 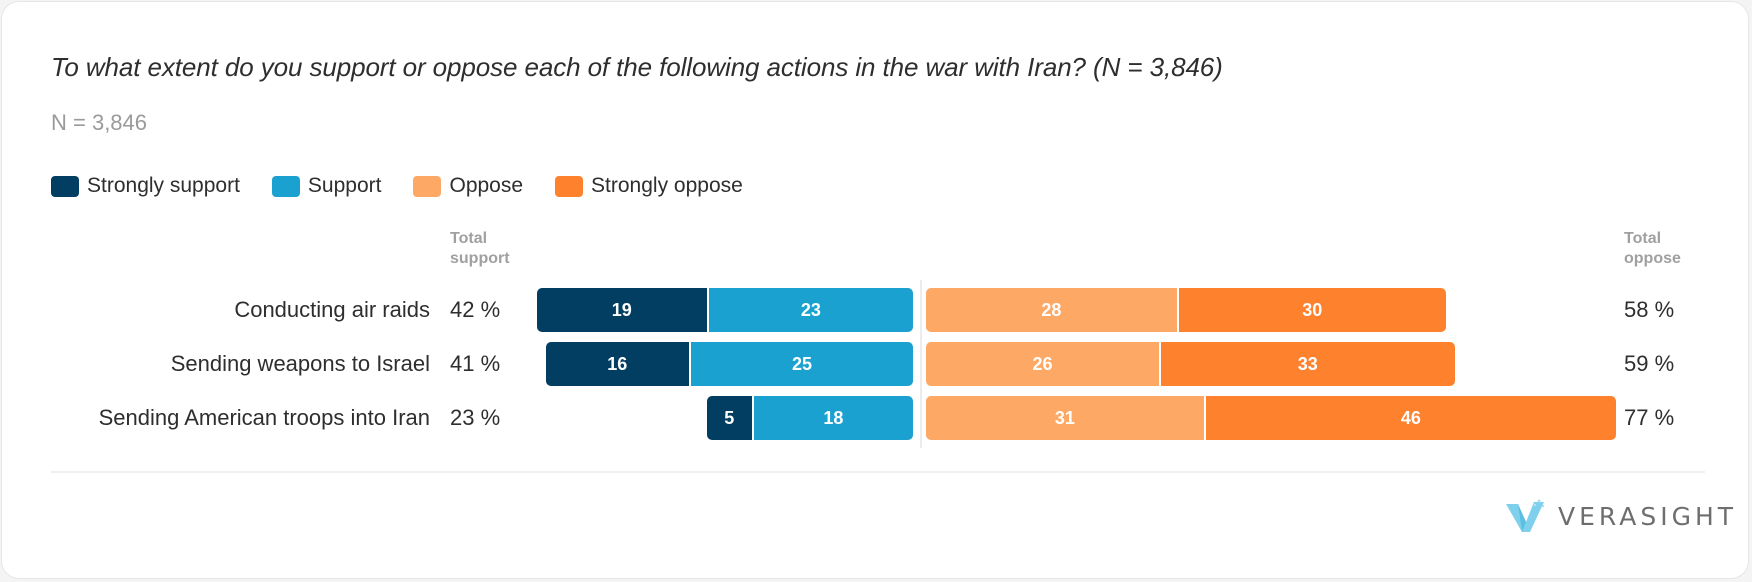 I want to click on bar-value-label: 26, so click(x=1042, y=363).